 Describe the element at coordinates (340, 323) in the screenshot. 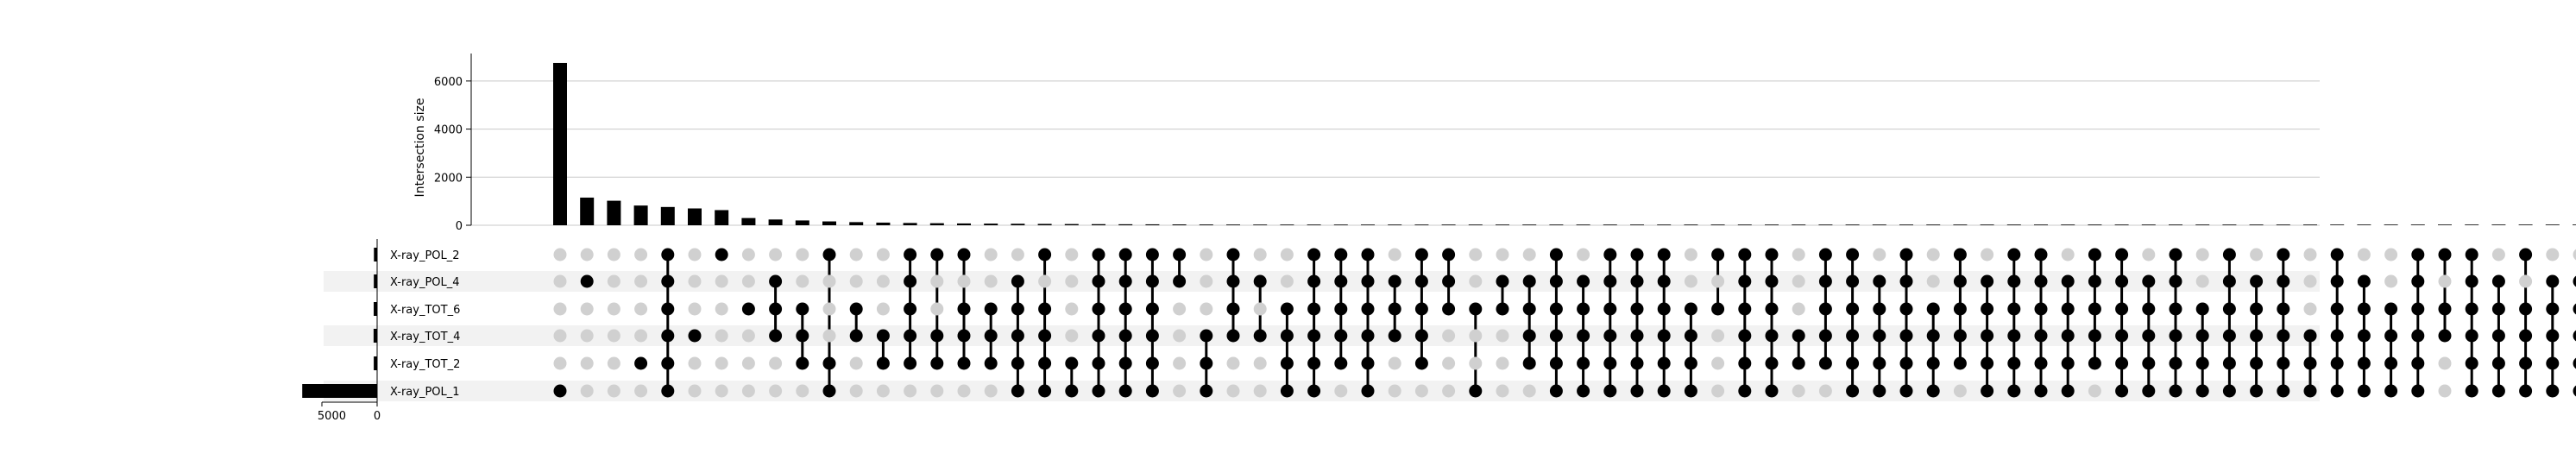

I see `set-size-bars` at that location.